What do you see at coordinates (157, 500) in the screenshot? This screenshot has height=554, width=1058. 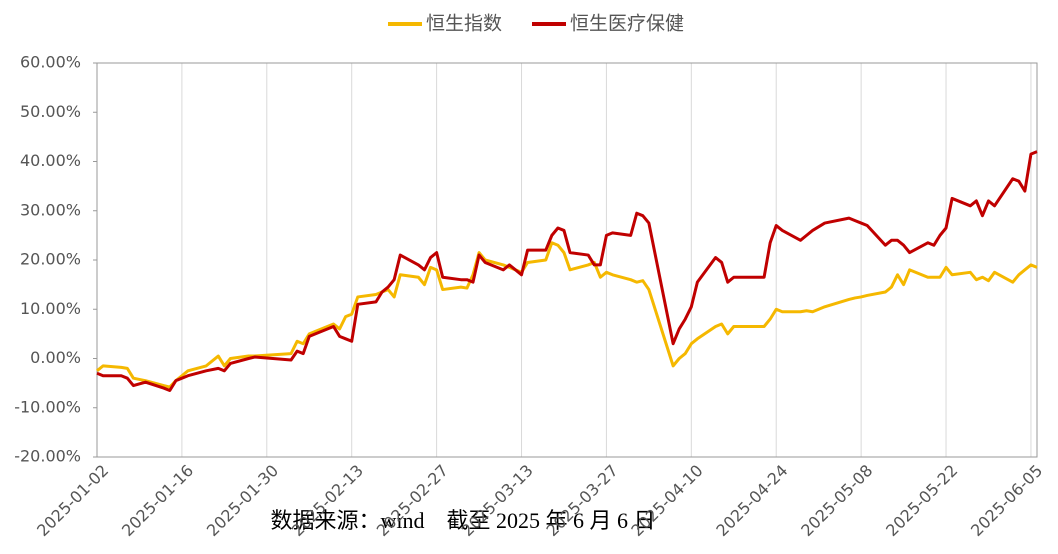 I see `x-tick-label: 2025-01-16` at bounding box center [157, 500].